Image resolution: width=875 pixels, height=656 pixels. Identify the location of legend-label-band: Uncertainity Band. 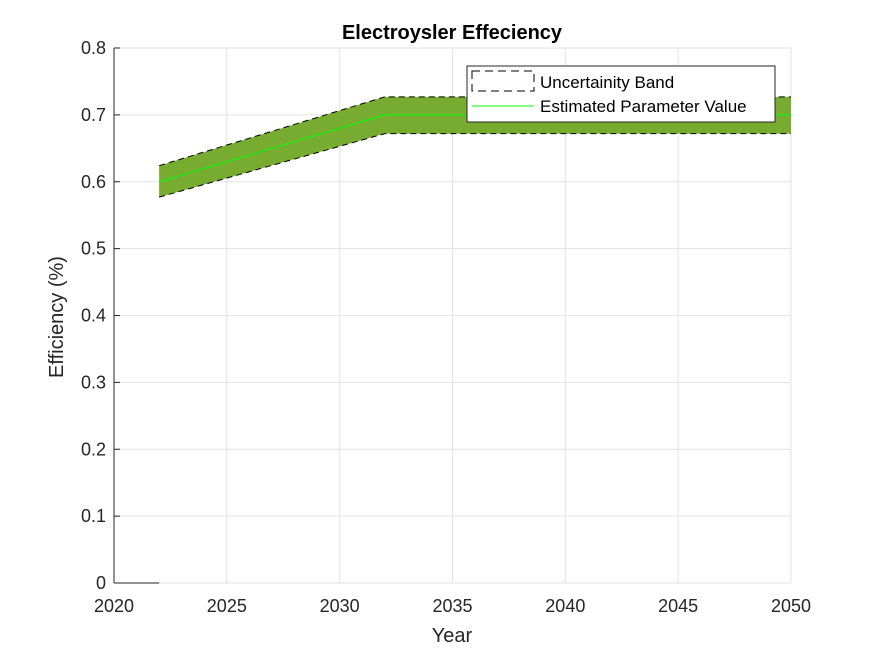
(607, 82).